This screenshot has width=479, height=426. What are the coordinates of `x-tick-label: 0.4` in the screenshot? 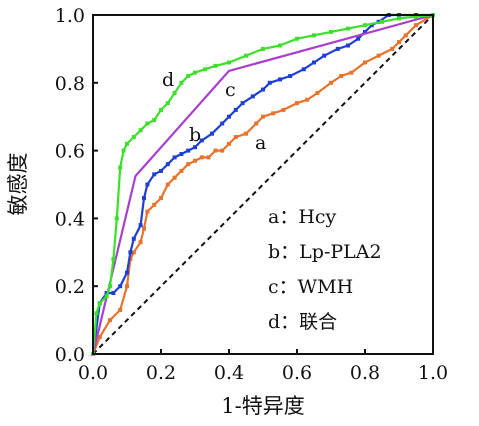 It's located at (229, 373).